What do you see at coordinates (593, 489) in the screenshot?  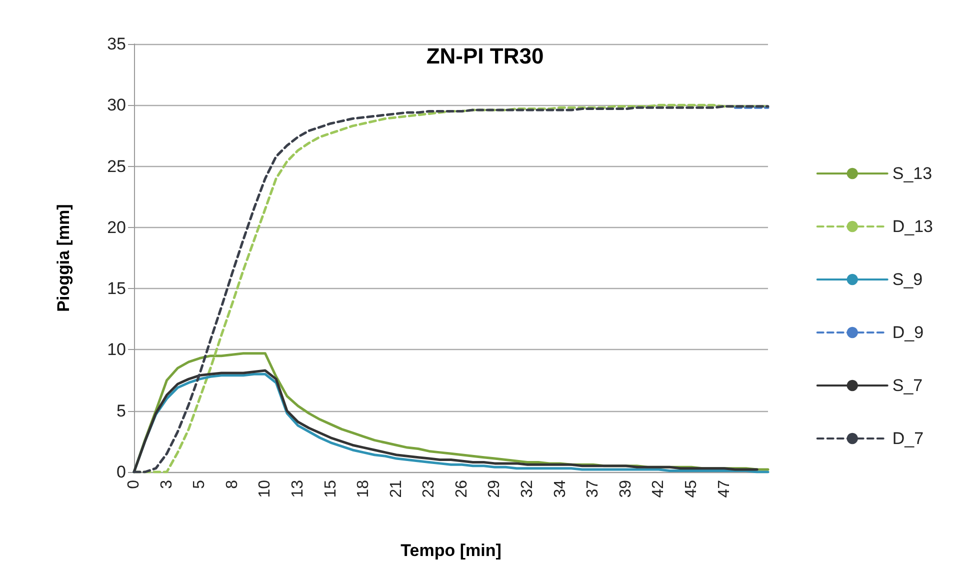 I see `x-tick-label: 37` at bounding box center [593, 489].